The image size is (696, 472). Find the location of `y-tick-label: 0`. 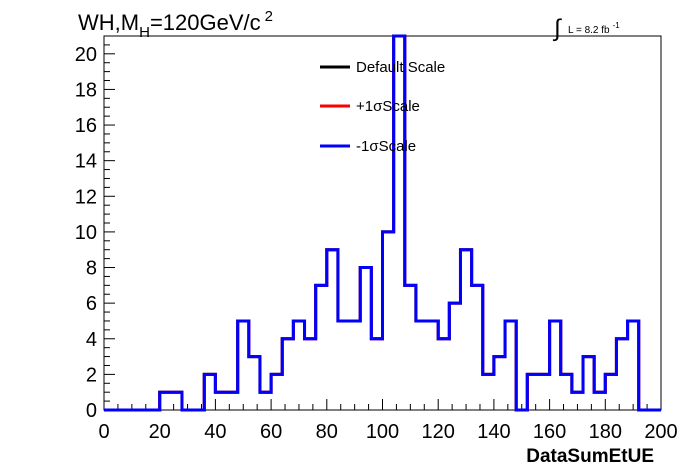

y-tick-label: 0 is located at coordinates (91, 411).